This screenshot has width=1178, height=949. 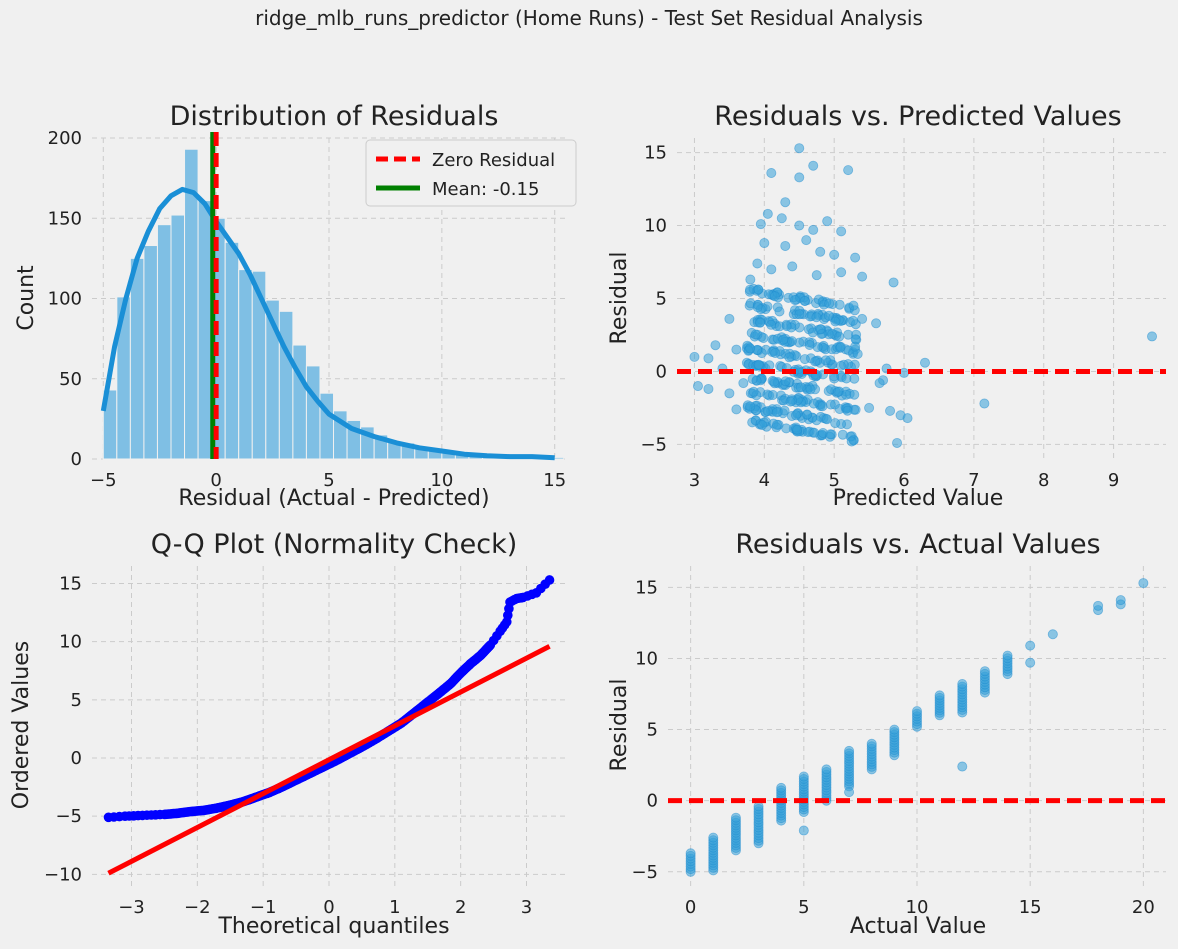 What do you see at coordinates (76, 758) in the screenshot?
I see `y-tick-label: 0` at bounding box center [76, 758].